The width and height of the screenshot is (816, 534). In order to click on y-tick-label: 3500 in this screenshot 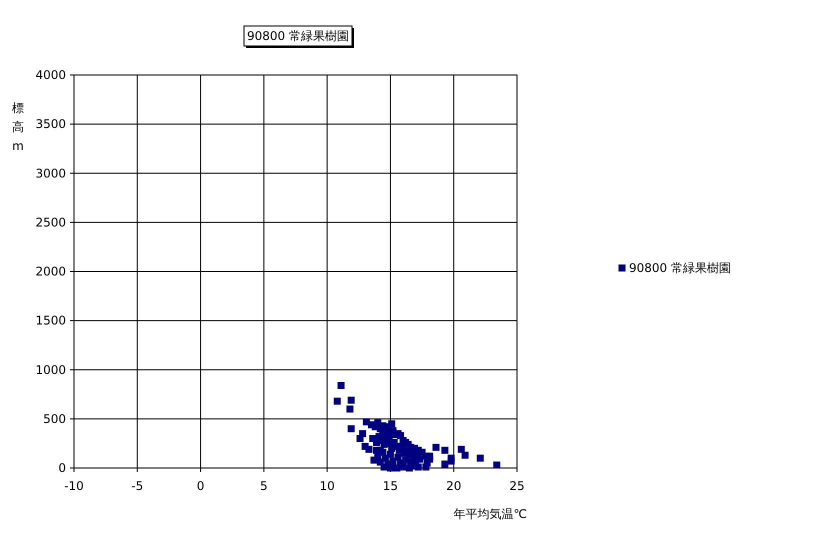, I will do `click(50, 124)`.